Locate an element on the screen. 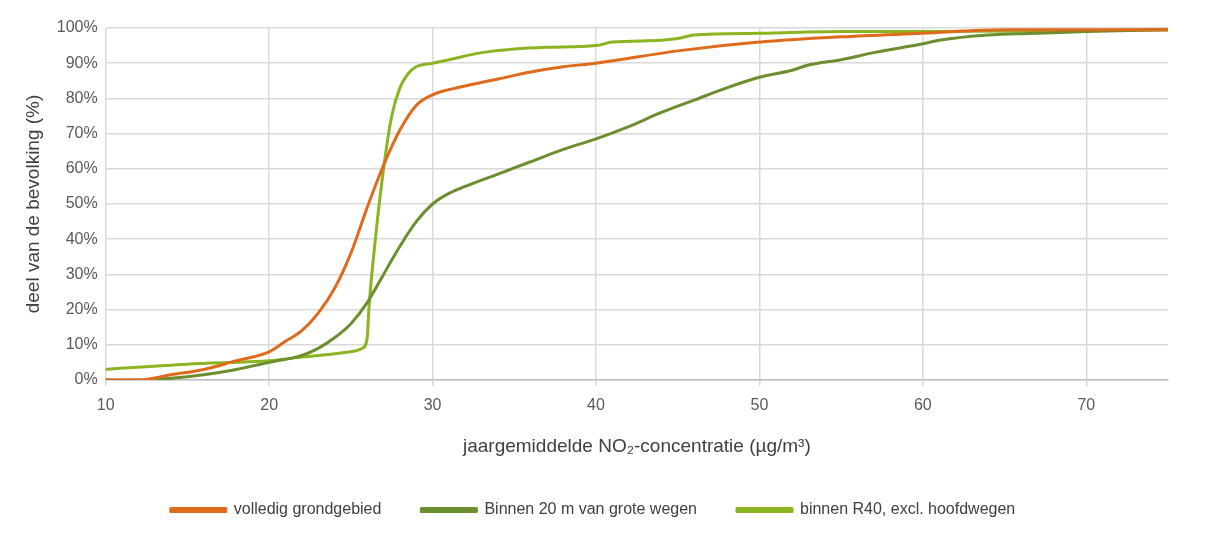 The image size is (1209, 551). legend-label: volledig grondgebied is located at coordinates (307, 509).